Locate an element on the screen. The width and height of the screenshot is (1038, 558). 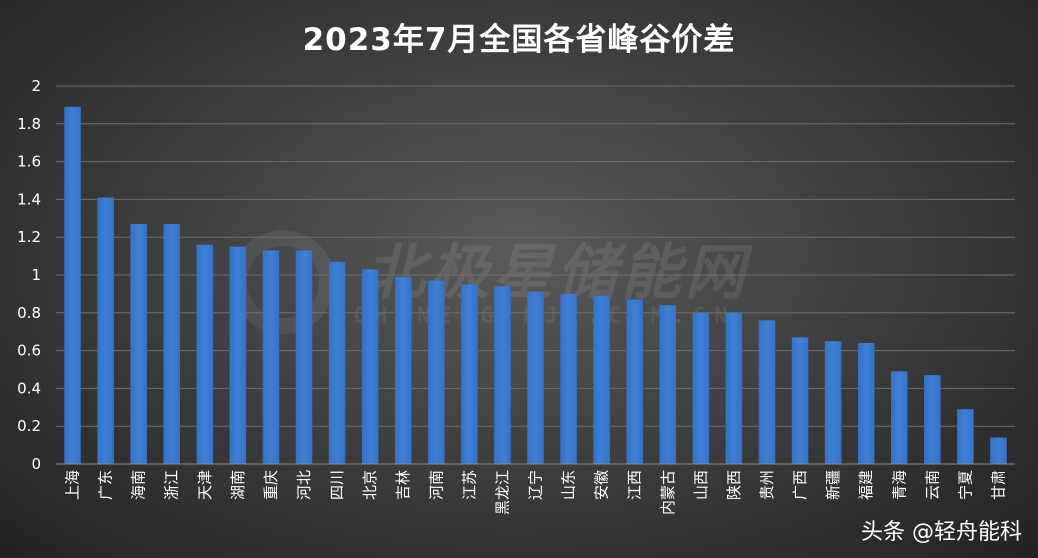
x-category-label: 陕西 is located at coordinates (734, 485).